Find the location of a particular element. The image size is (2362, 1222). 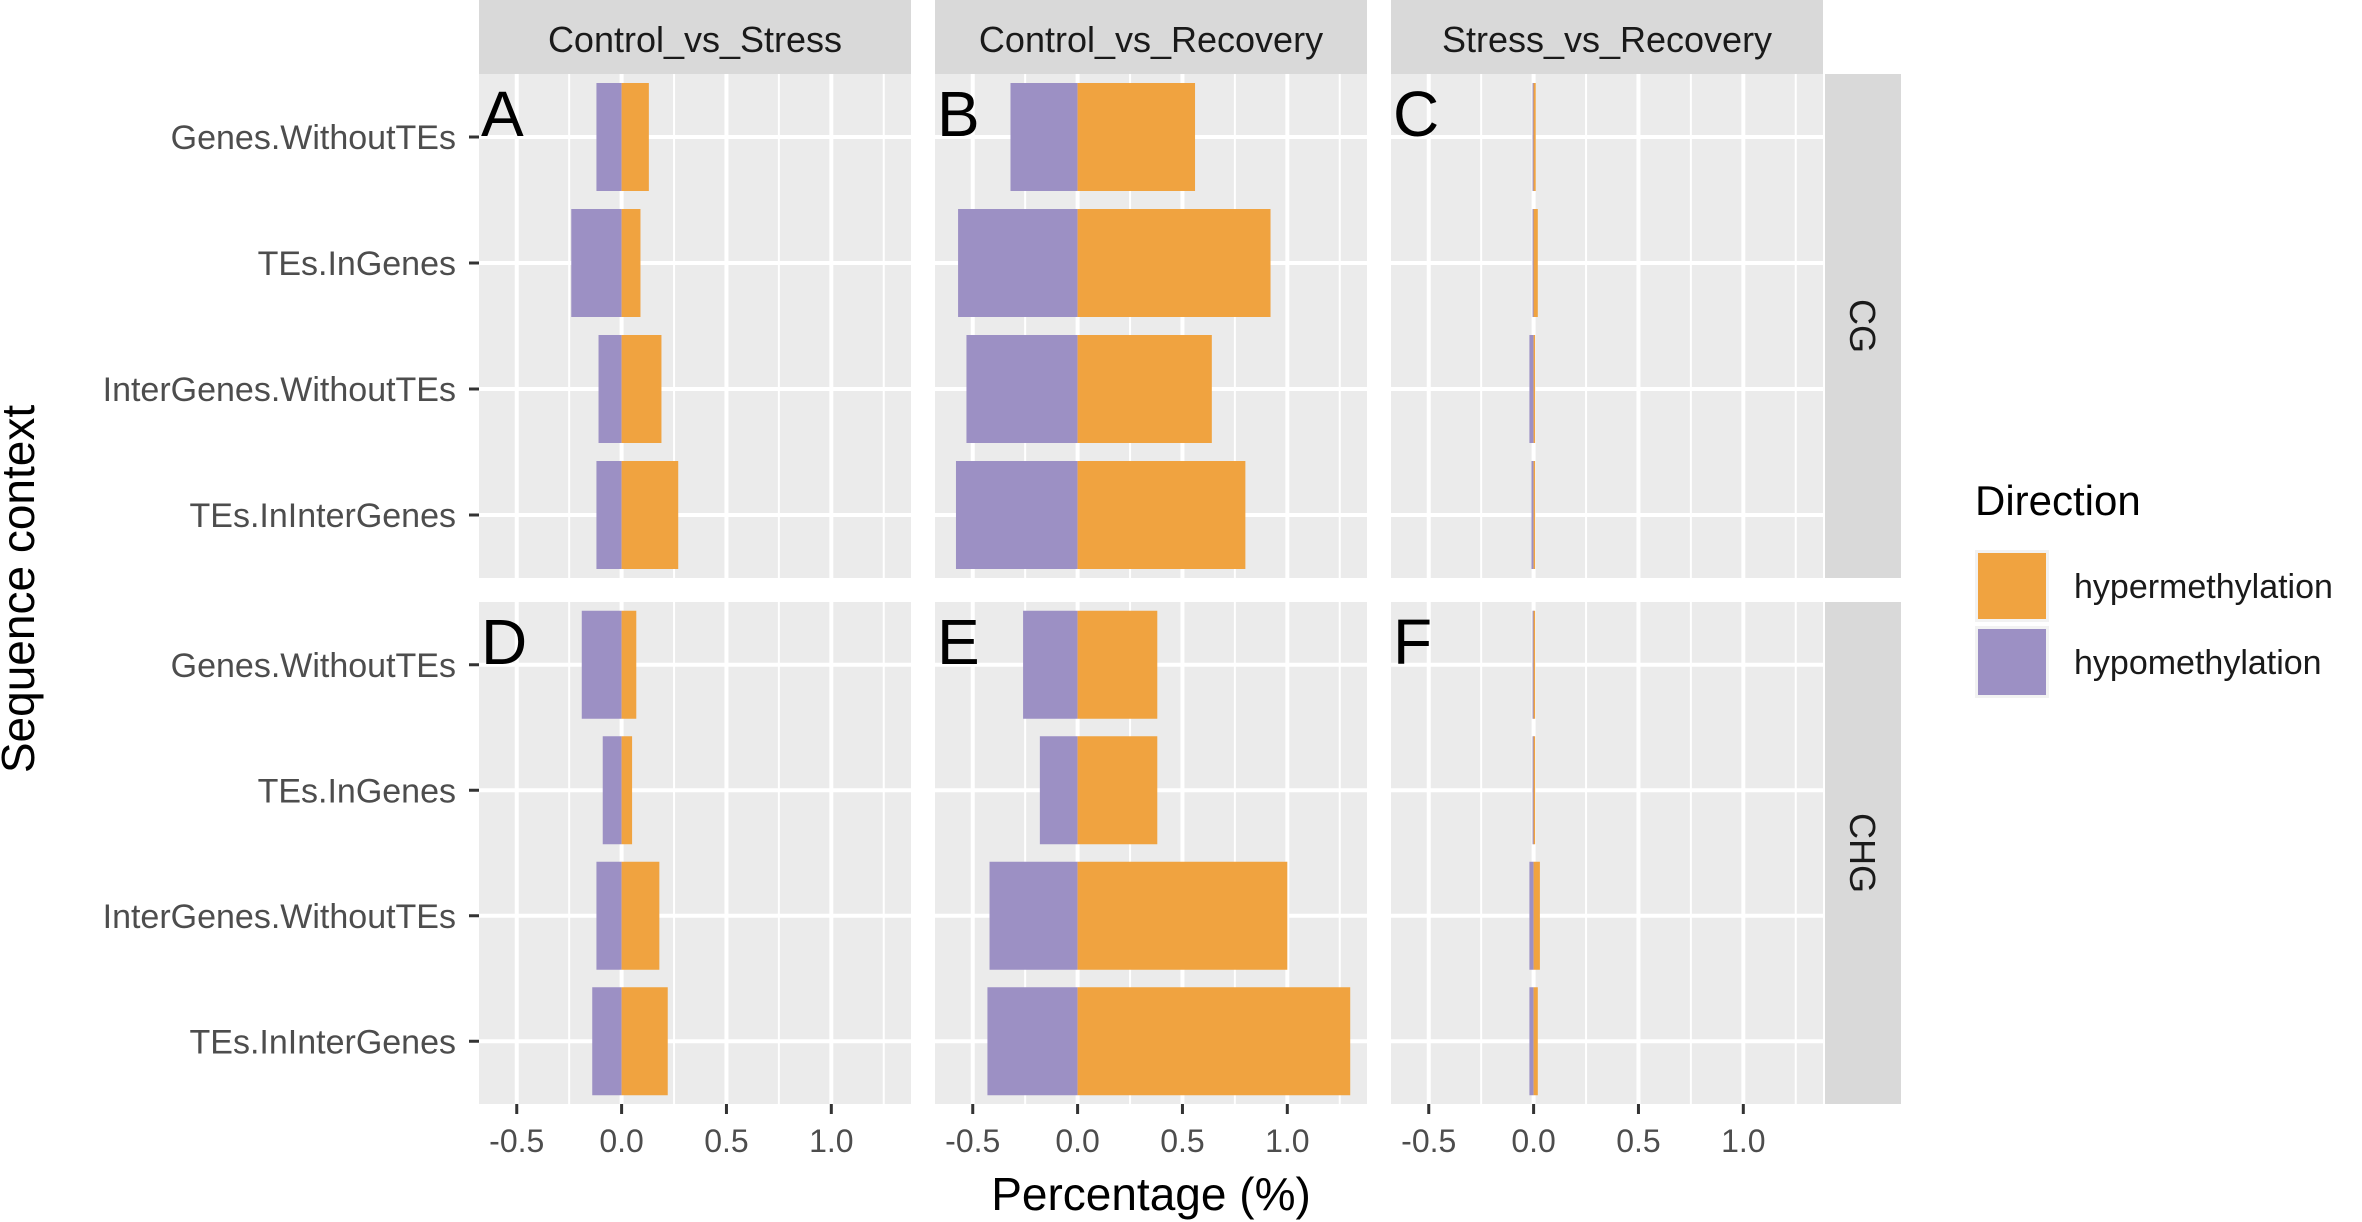

panel-letter-D: D is located at coordinates (504, 642).